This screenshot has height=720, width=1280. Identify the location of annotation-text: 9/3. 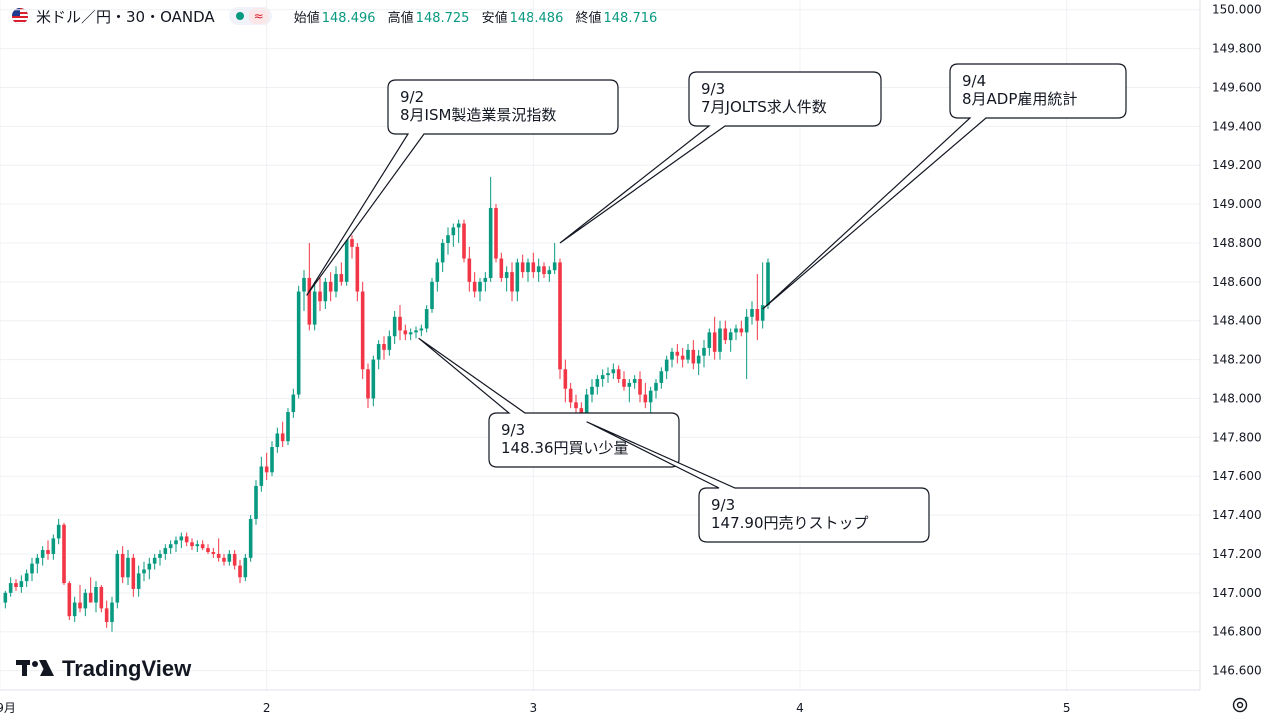
(513, 430).